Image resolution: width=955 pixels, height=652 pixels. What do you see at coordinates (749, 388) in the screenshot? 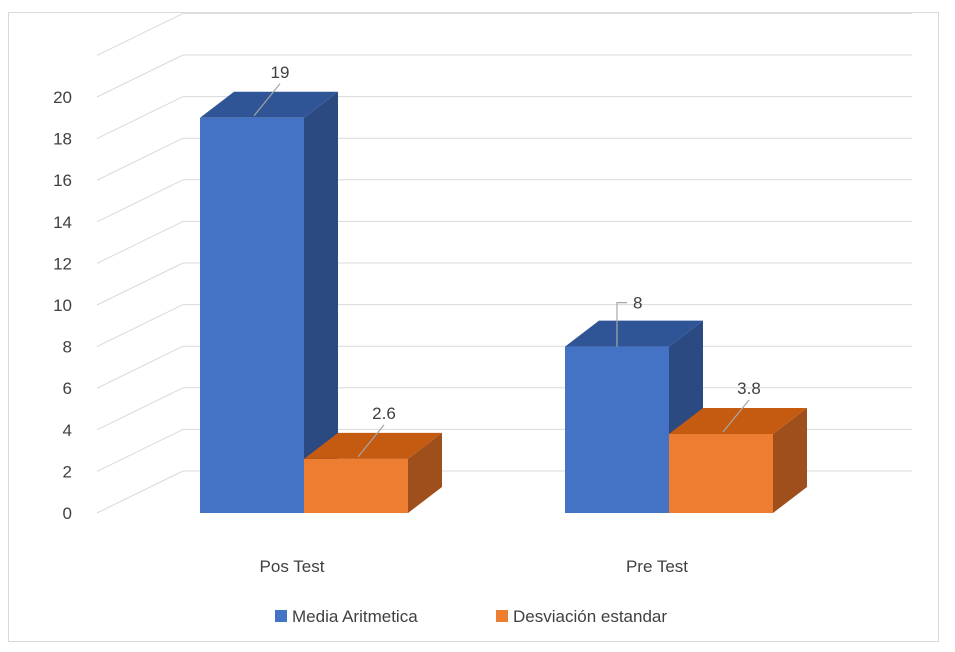
I see `data-label: 3.8` at bounding box center [749, 388].